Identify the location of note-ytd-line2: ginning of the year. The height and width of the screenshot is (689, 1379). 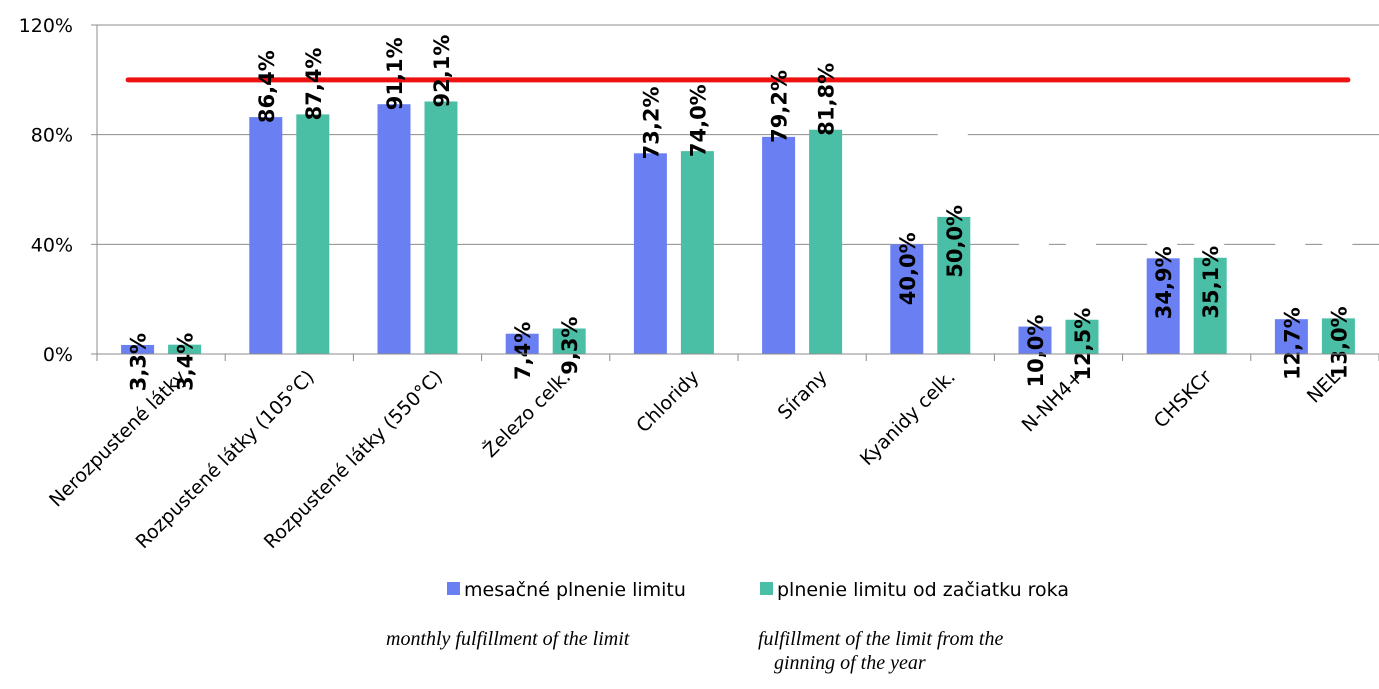
(850, 663).